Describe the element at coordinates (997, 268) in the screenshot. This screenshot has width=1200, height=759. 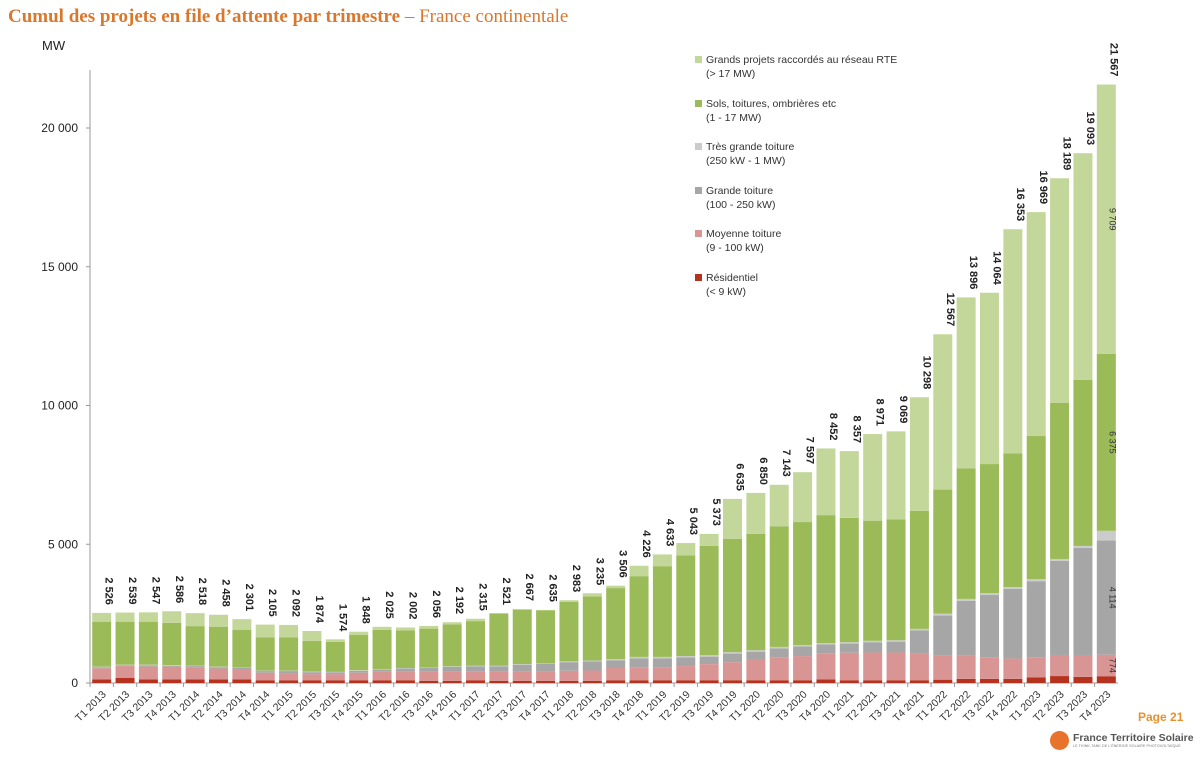
I see `total-label: 14 064` at that location.